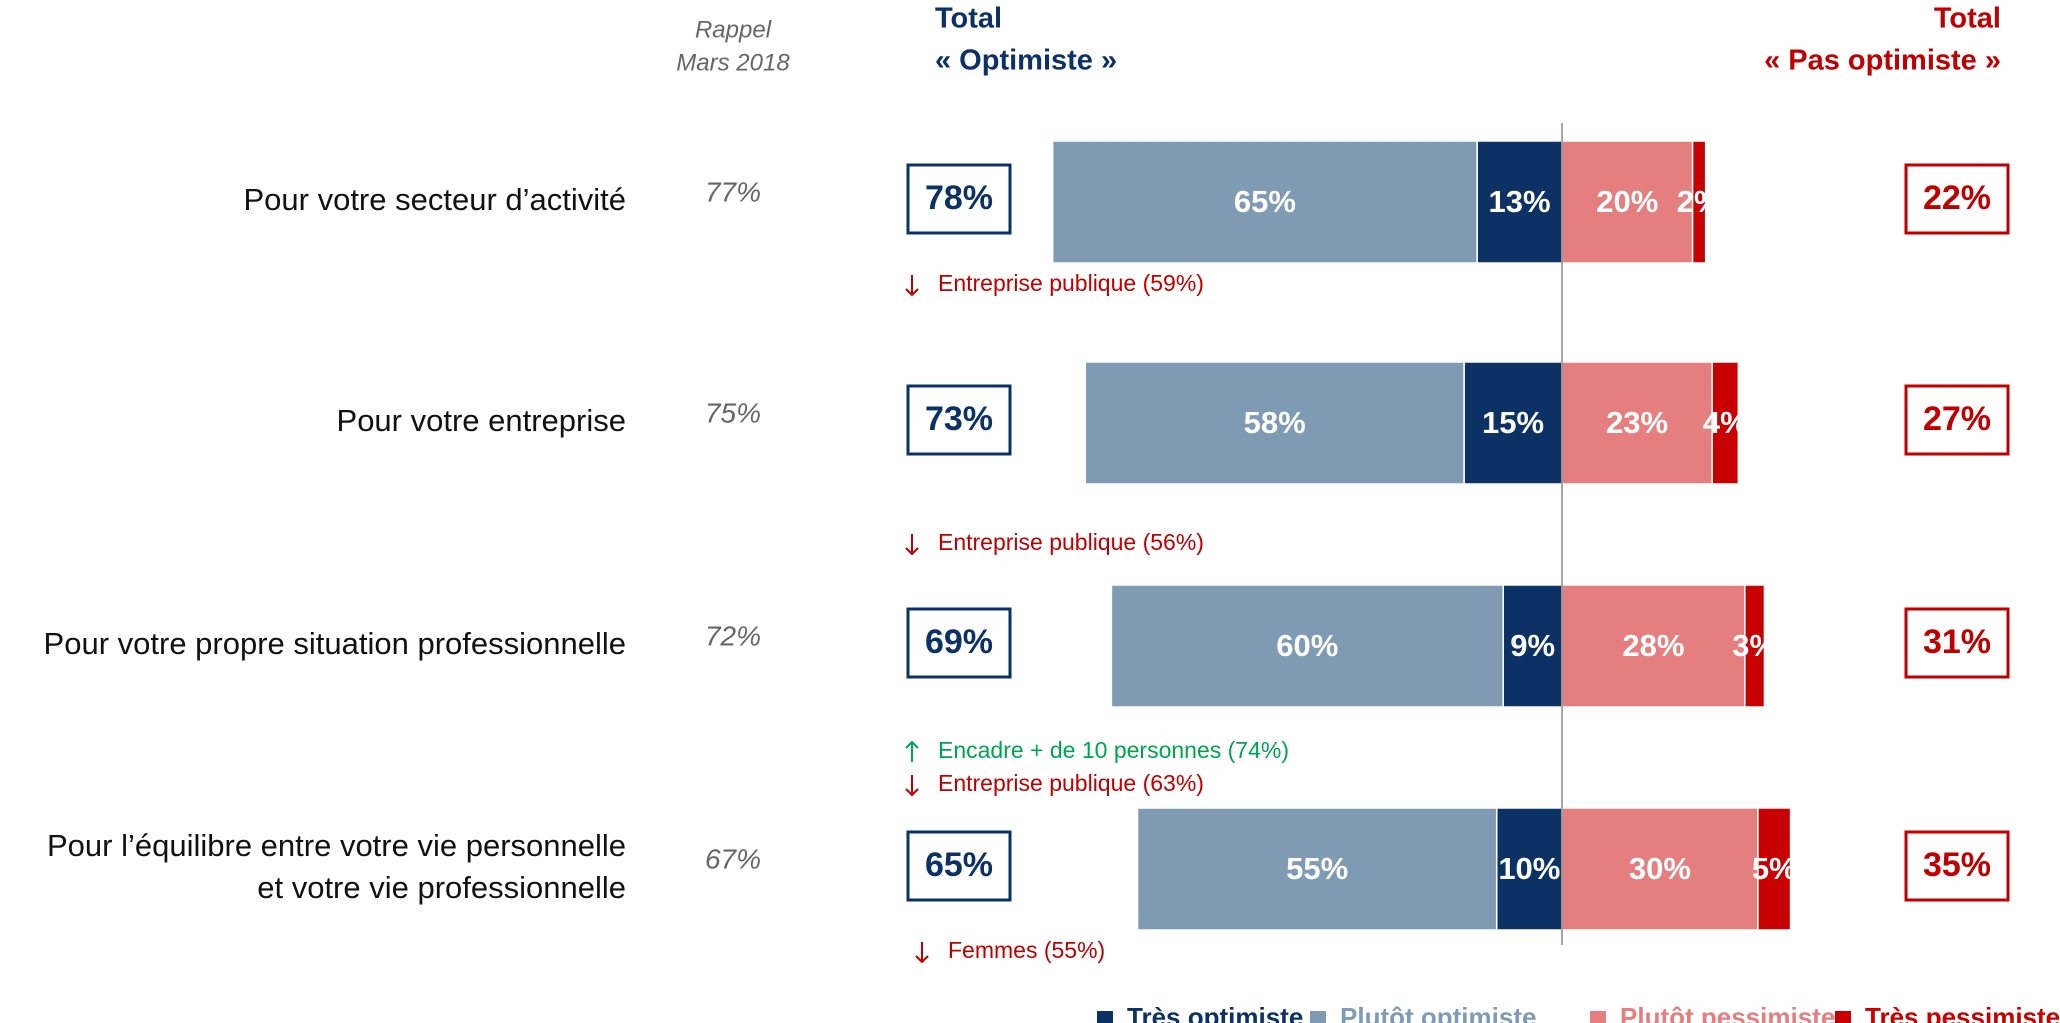 The width and height of the screenshot is (2060, 1023). What do you see at coordinates (733, 62) in the screenshot?
I see `recall-header: Mars 2018` at bounding box center [733, 62].